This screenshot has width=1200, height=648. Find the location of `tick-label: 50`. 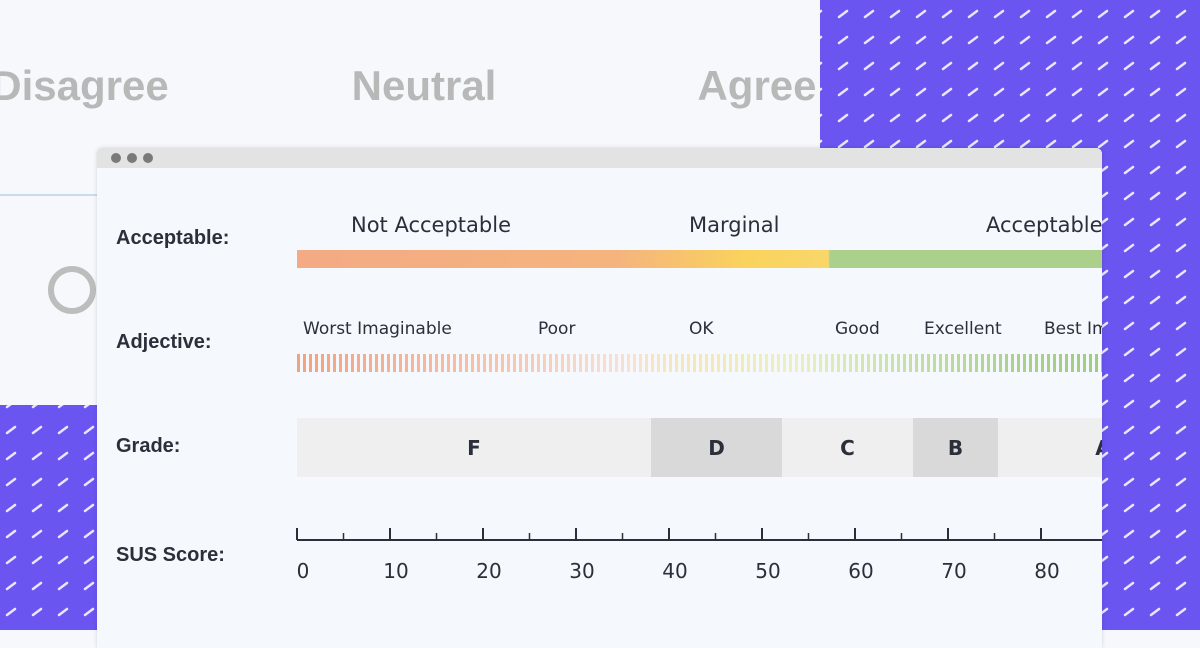

tick-label: 50 is located at coordinates (767, 571).